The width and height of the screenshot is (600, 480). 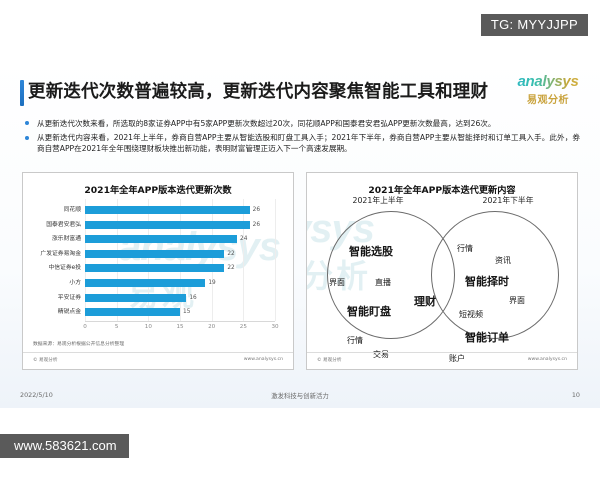 I want to click on analysys-logo: analysys 易观分析, so click(x=548, y=90).